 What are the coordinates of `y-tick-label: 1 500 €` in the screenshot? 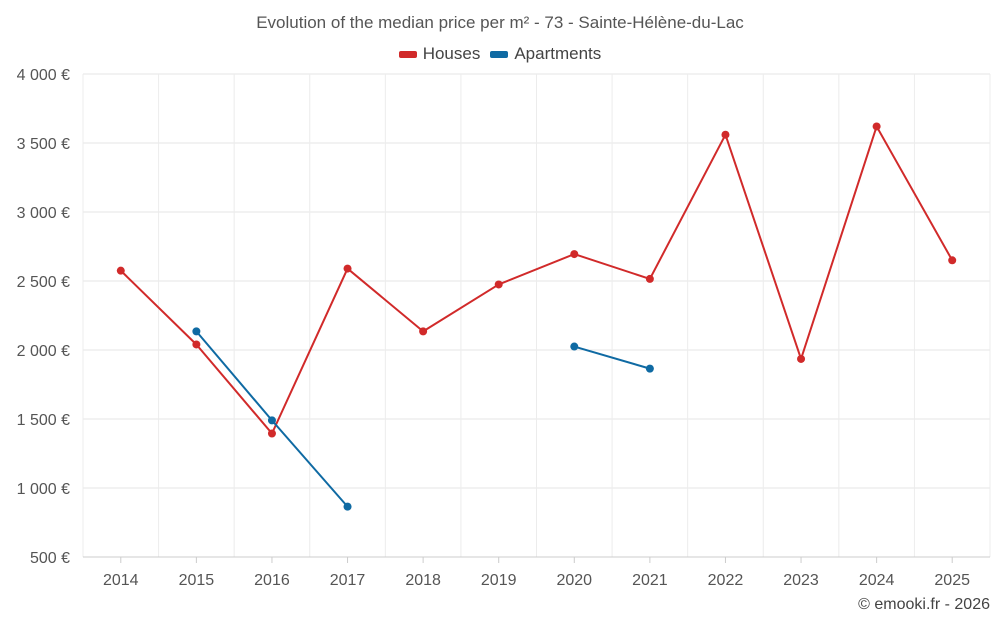 It's located at (43, 420).